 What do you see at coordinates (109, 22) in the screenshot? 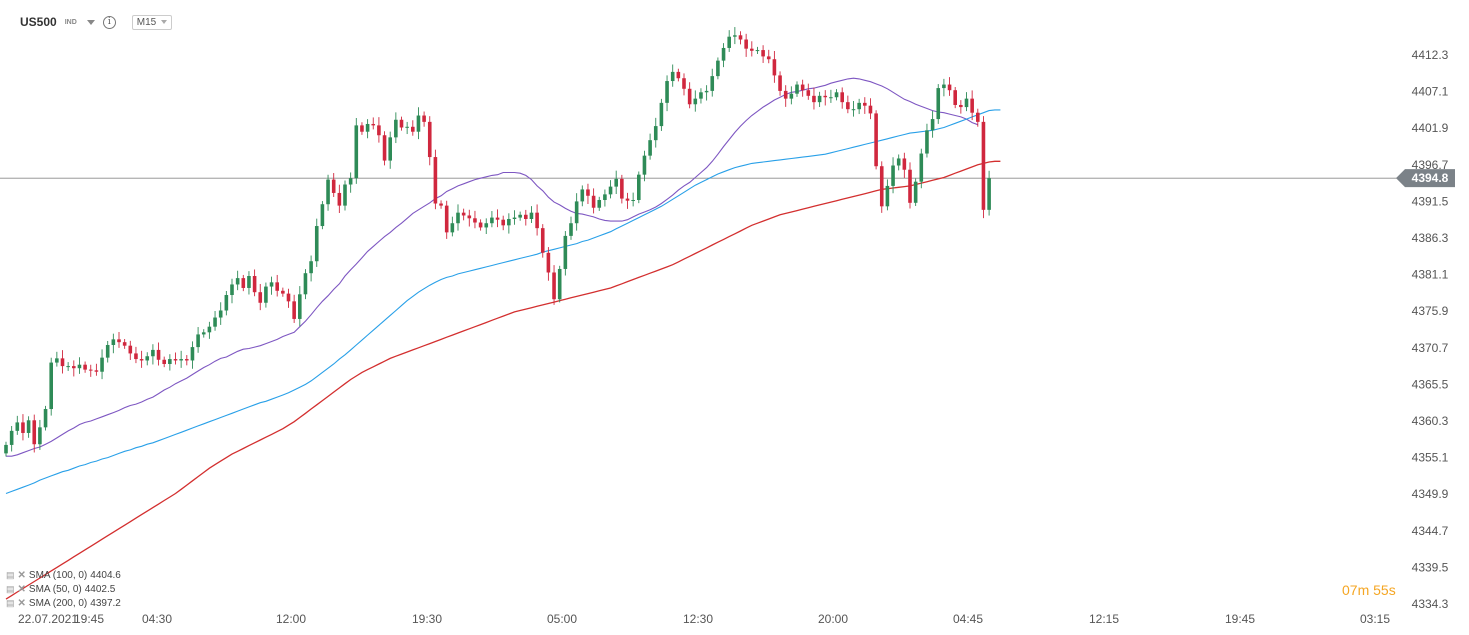
I see `info-icon: i` at bounding box center [109, 22].